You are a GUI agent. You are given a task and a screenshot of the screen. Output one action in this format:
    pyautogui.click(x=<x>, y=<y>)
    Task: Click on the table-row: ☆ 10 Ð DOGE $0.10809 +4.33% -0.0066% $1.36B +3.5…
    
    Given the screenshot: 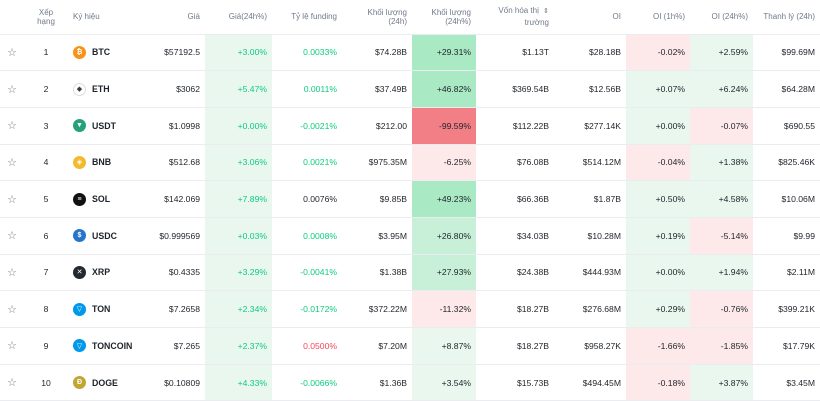 What is the action you would take?
    pyautogui.click(x=410, y=382)
    